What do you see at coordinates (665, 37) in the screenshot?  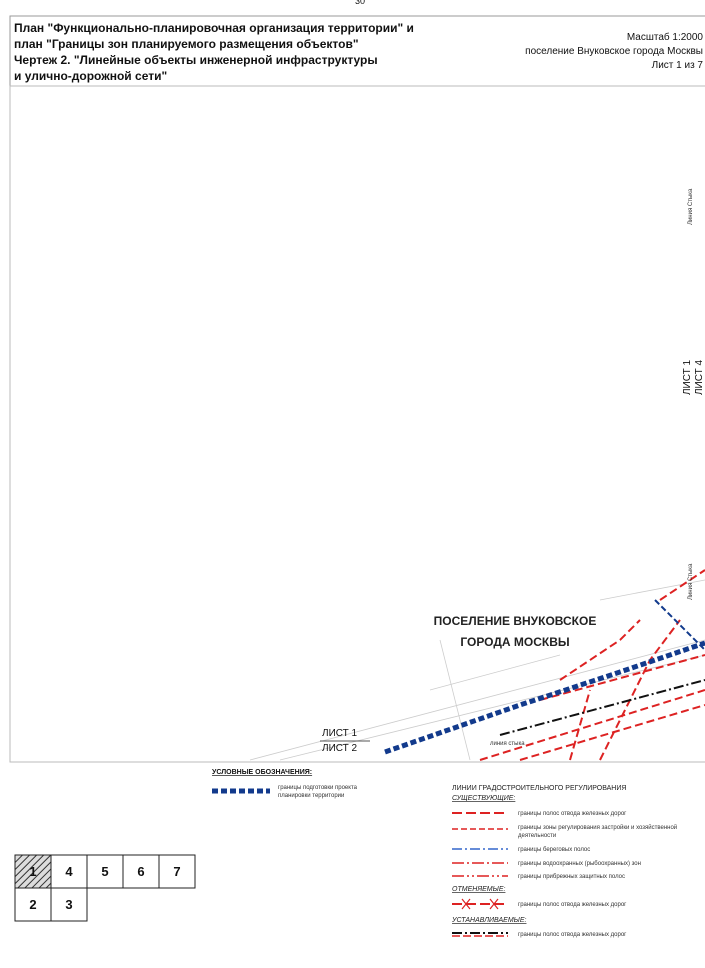 I see `scale: Масштаб 1:2000` at bounding box center [665, 37].